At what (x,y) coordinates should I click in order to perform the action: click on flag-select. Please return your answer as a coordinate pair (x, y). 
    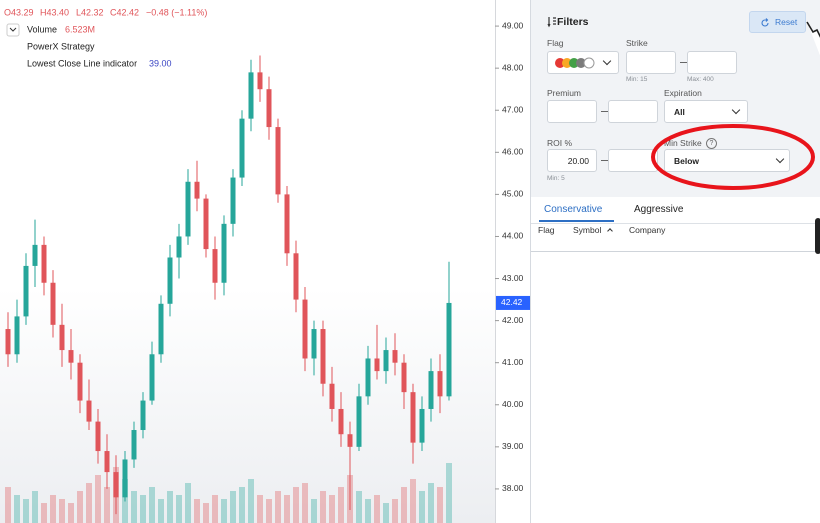
    Looking at the image, I should click on (583, 62).